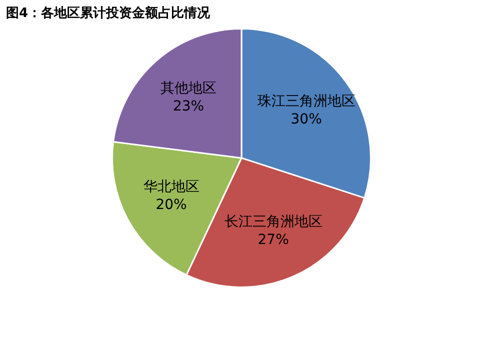 The width and height of the screenshot is (483, 339). What do you see at coordinates (306, 120) in the screenshot?
I see `data-label: 30%` at bounding box center [306, 120].